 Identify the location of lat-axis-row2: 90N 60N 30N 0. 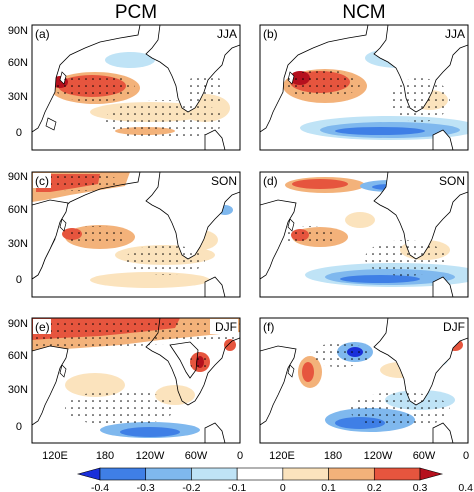
(18, 228).